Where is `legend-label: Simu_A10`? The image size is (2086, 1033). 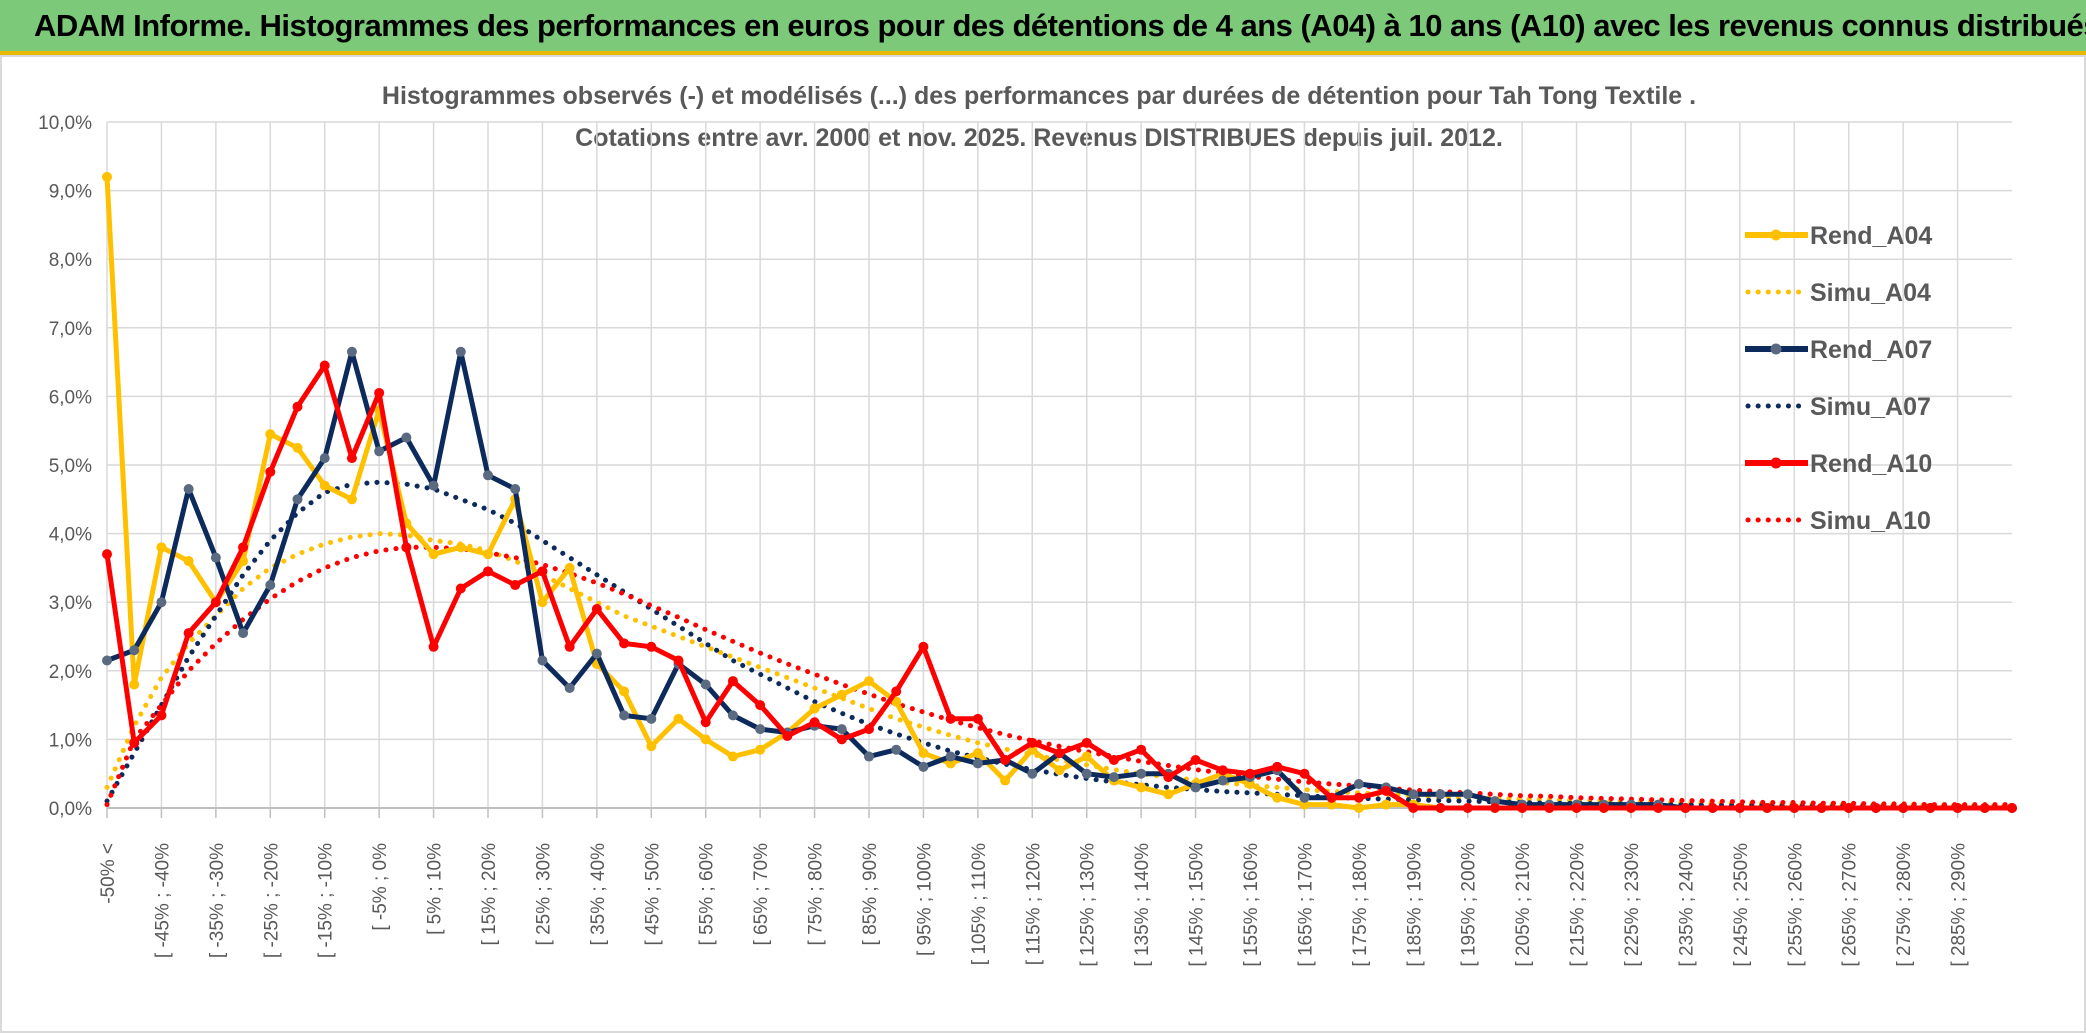
legend-label: Simu_A10 is located at coordinates (1870, 521).